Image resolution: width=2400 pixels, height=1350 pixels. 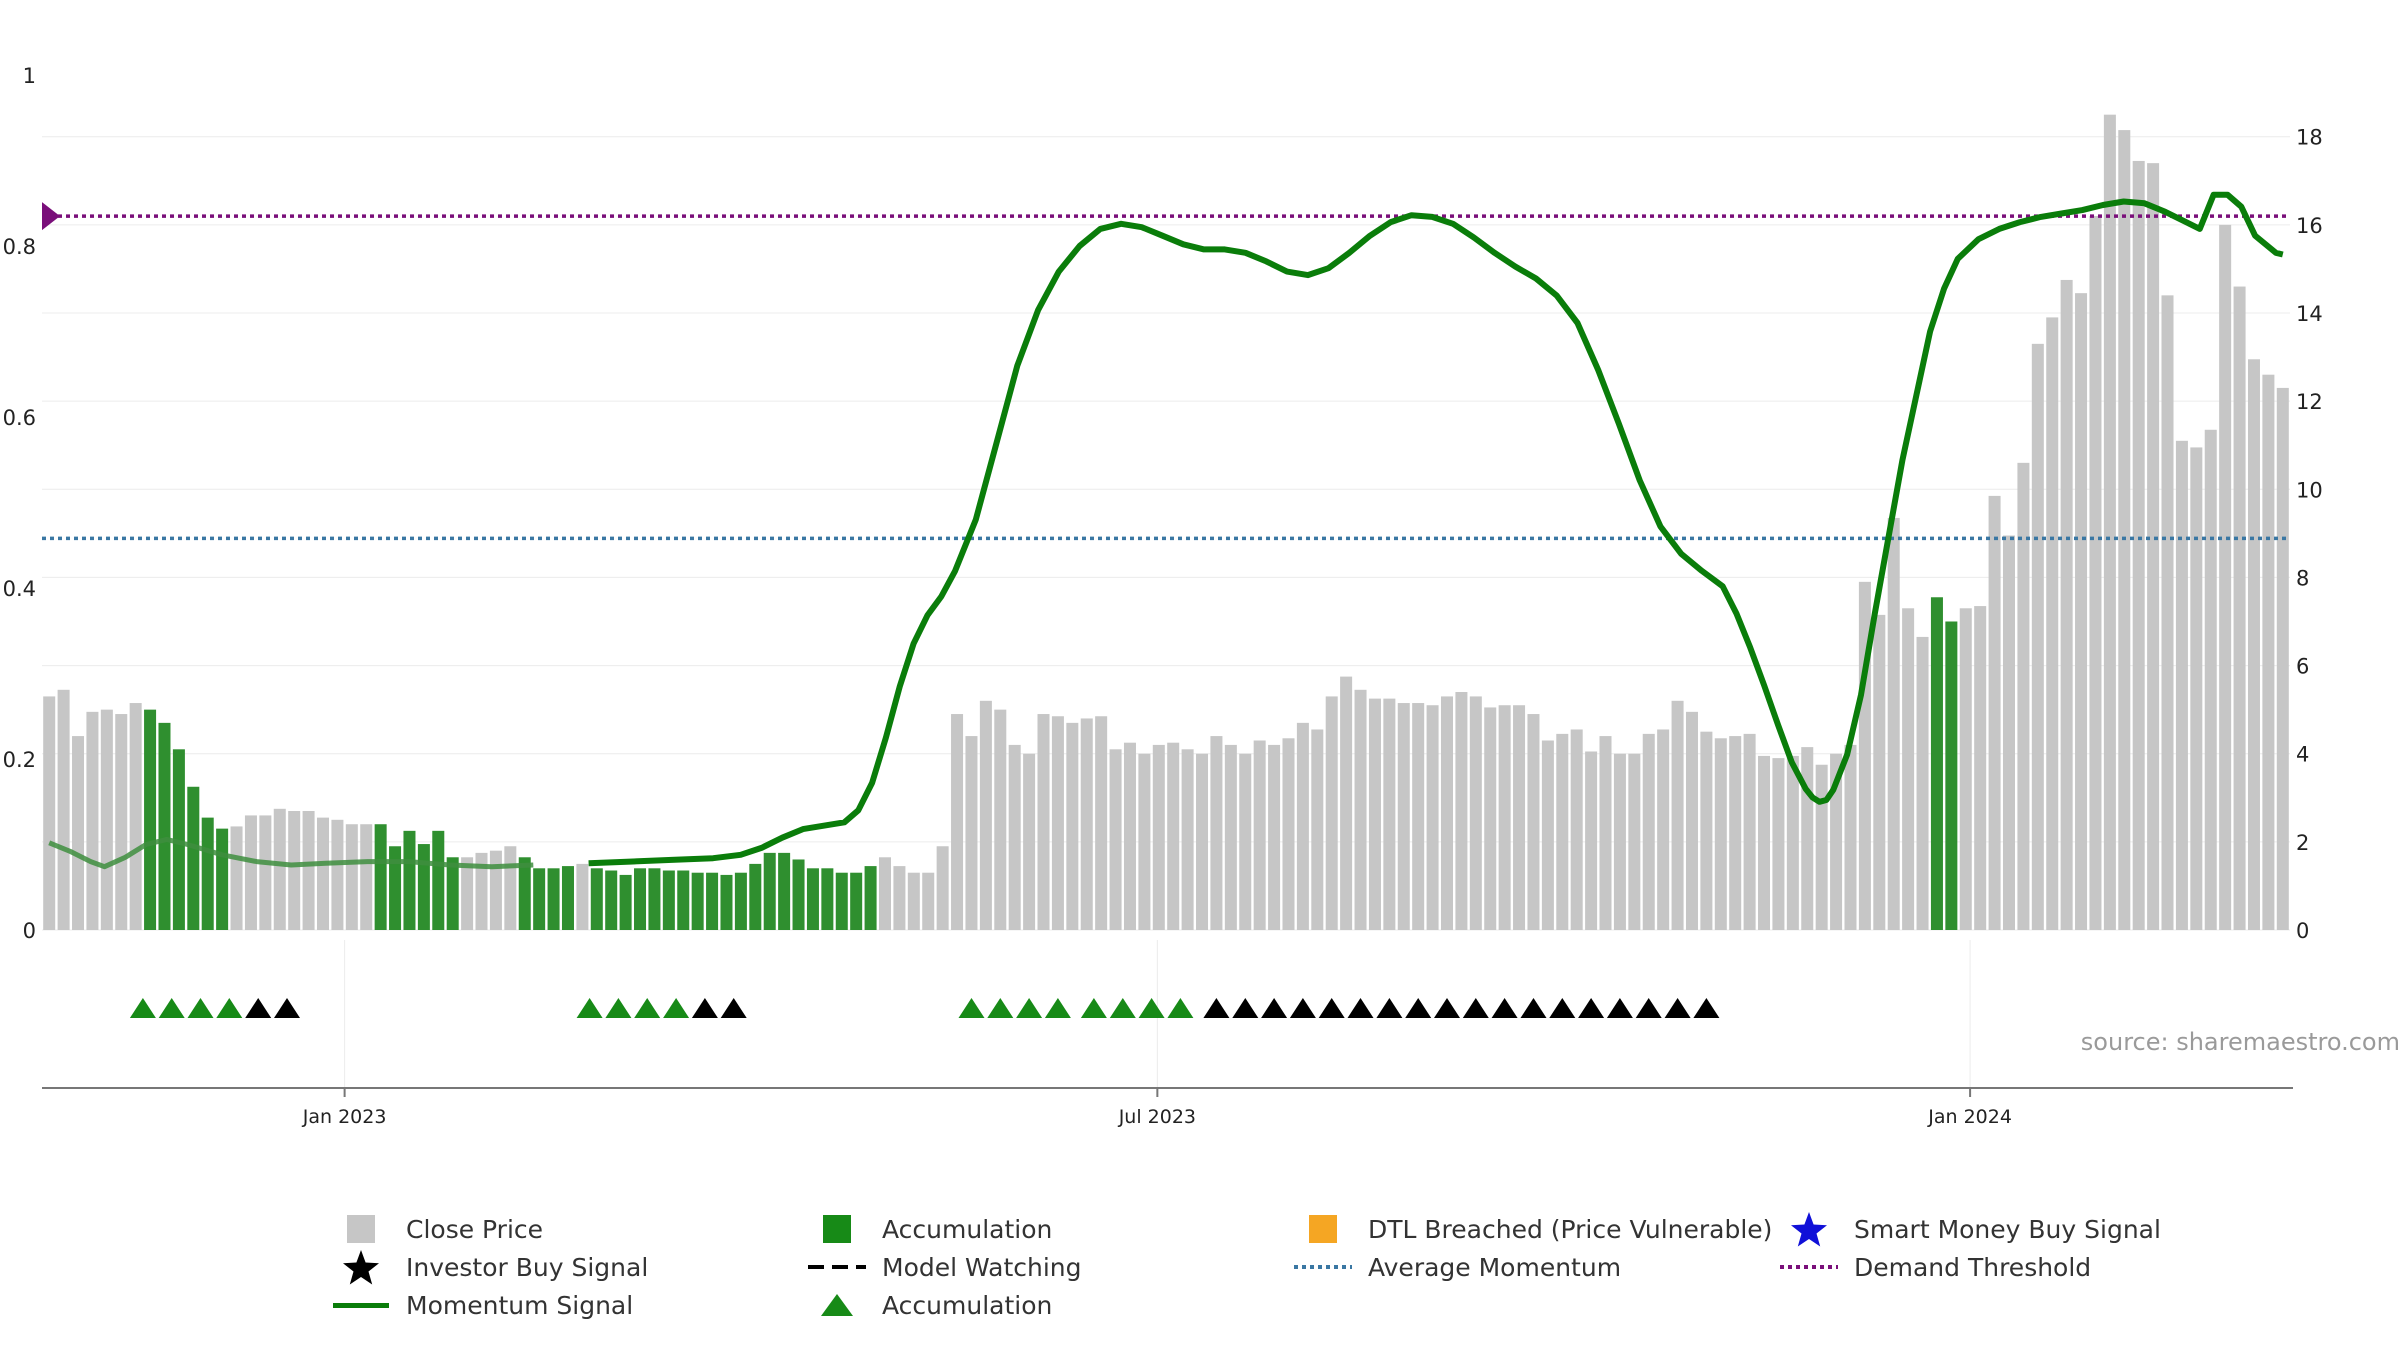 What do you see at coordinates (1323, 1267) in the screenshot?
I see `blue-dotted-line-icon` at bounding box center [1323, 1267].